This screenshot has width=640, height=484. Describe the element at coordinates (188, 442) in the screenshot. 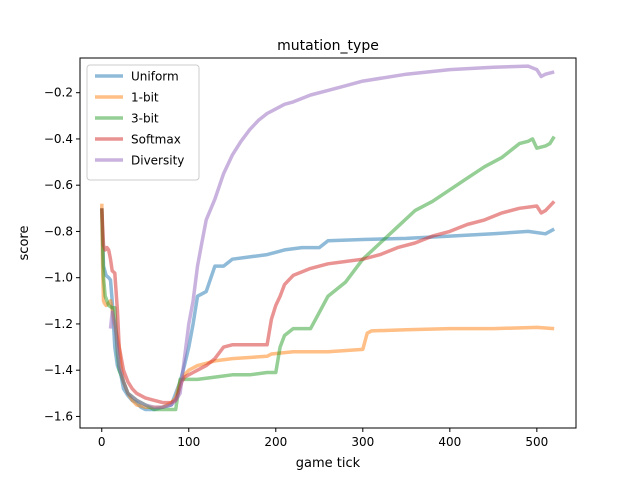

I see `x-tick-label: 100` at that location.